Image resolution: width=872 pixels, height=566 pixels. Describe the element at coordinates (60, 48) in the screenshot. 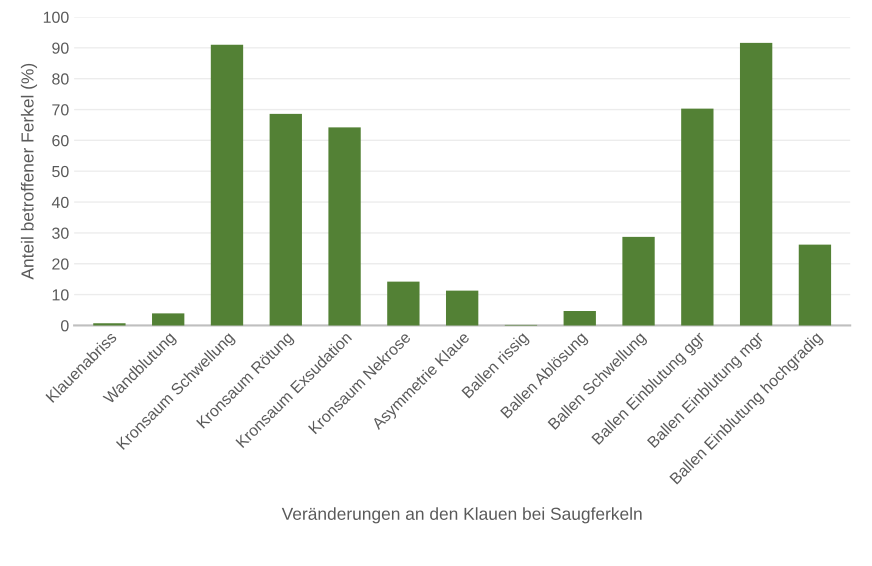

I see `y-tick-label: 90` at that location.